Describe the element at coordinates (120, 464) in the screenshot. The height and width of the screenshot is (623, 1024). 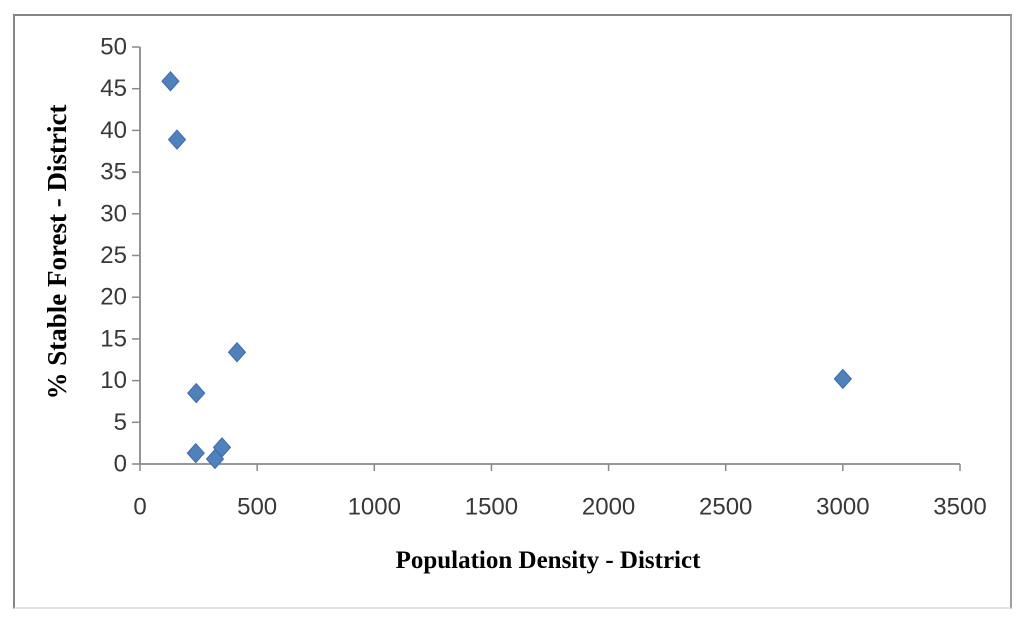
I see `y-tick-label: 0` at that location.